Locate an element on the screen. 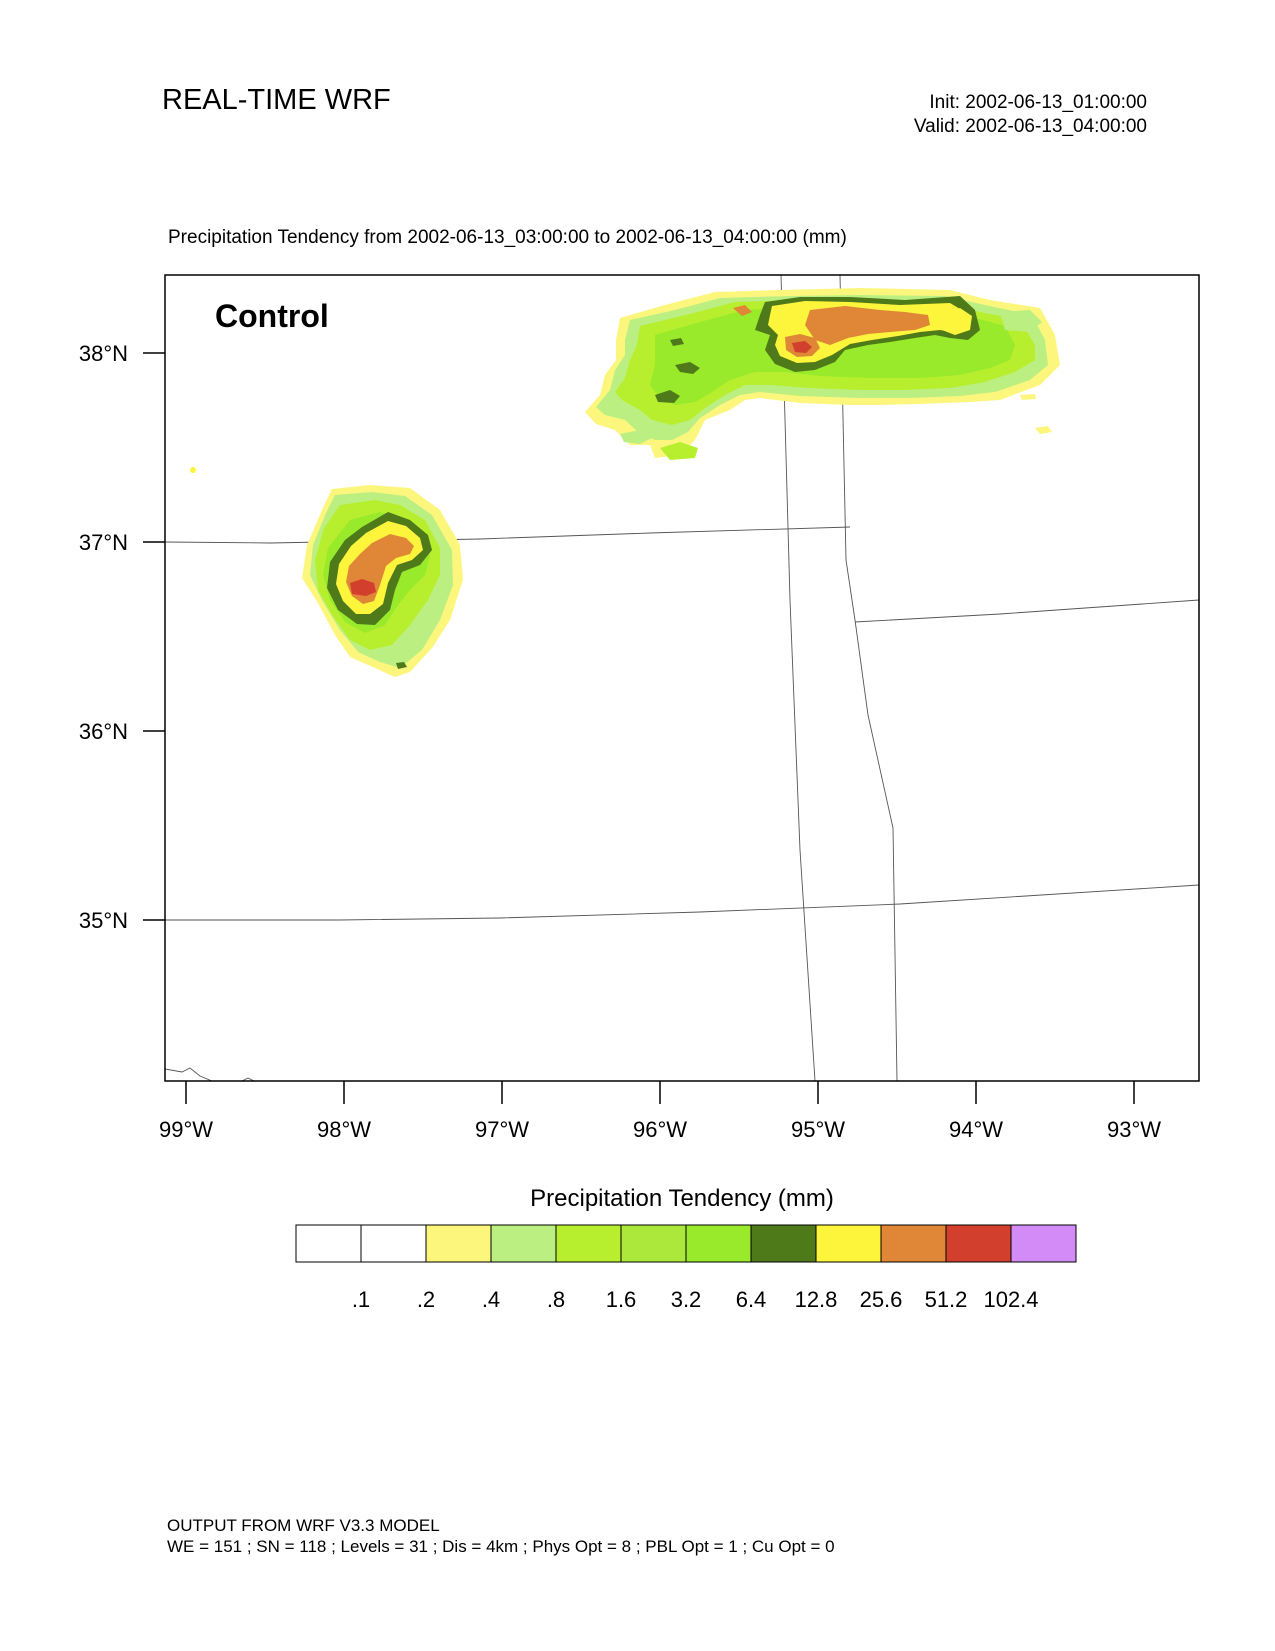 The height and width of the screenshot is (1651, 1275). lon-labels: 99°W 98°W 97°W 96°W 95°W 94°W 93°W is located at coordinates (660, 1129).